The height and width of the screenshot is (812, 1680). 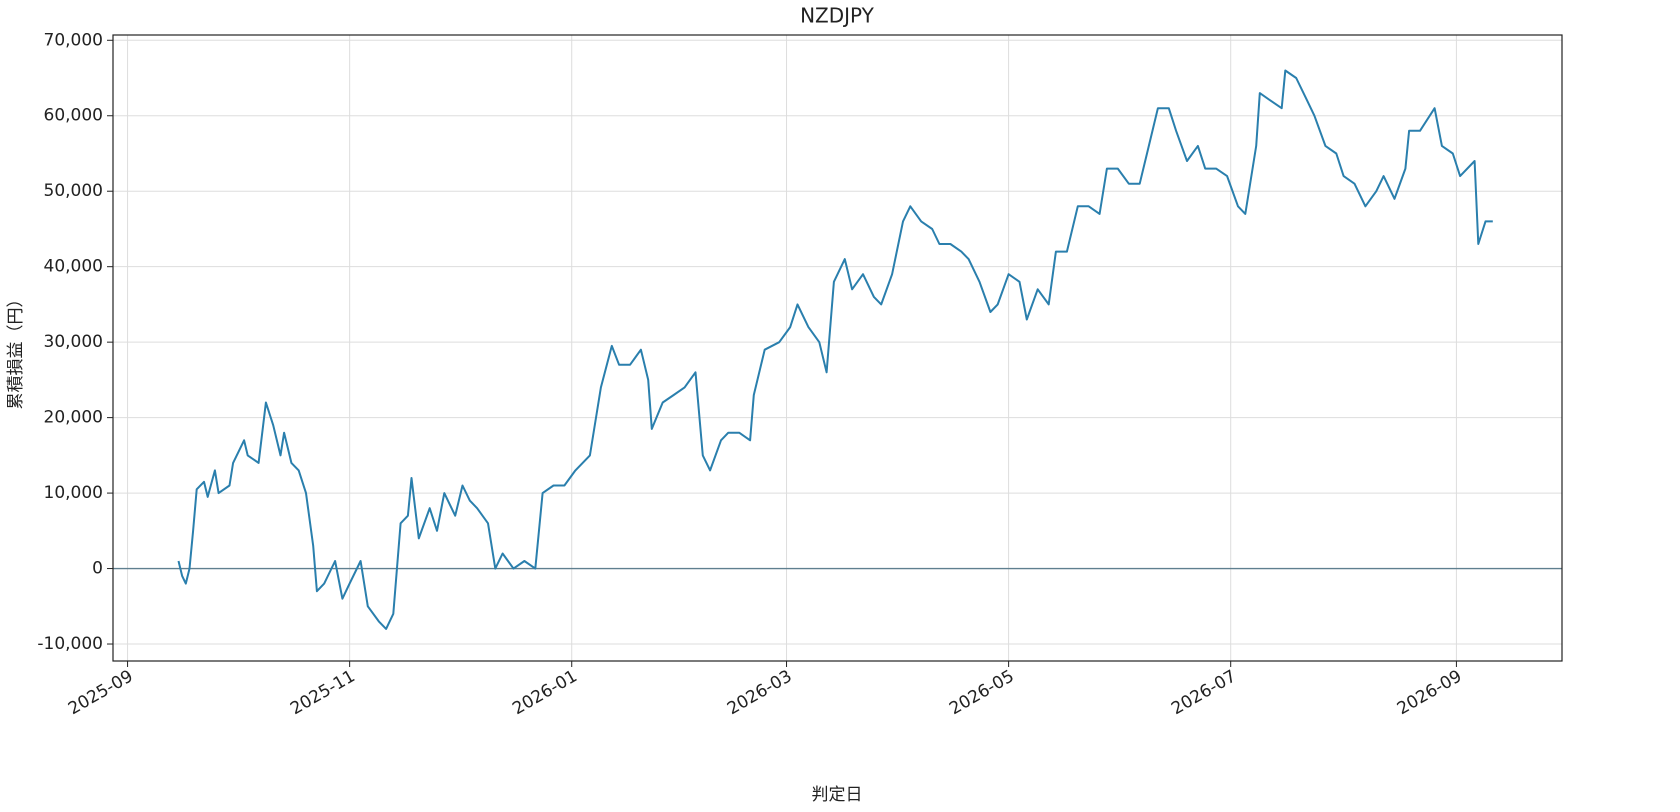 I want to click on y-tick-label: -10,000, so click(x=70, y=644).